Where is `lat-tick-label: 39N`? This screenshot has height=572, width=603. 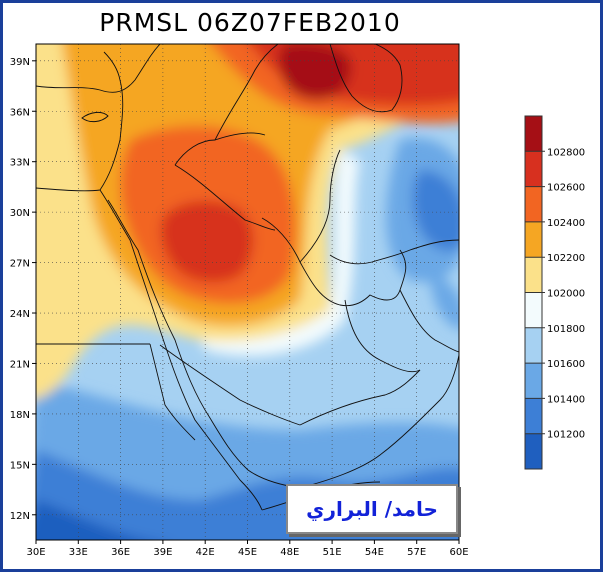
lat-tick-label: 39N is located at coordinates (20, 62).